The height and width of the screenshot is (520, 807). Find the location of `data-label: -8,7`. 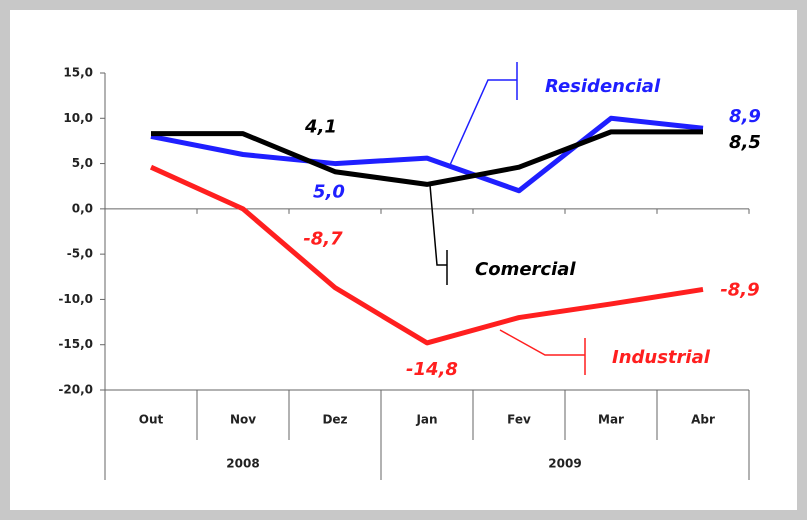

data-label: -8,7 is located at coordinates (323, 239).